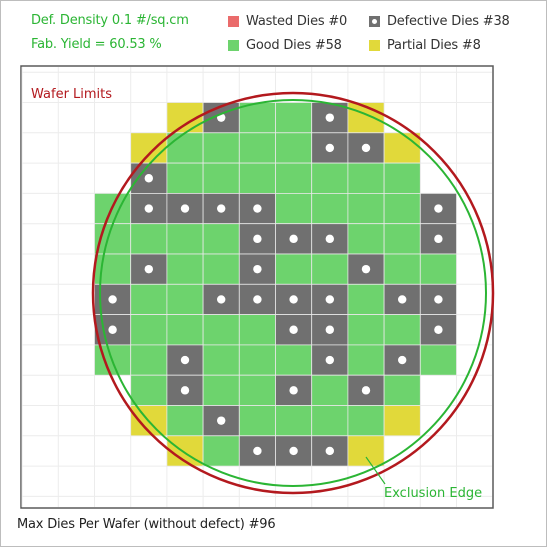 The image size is (547, 547). I want to click on legend-defective-label: Defective Dies #38, so click(448, 21).